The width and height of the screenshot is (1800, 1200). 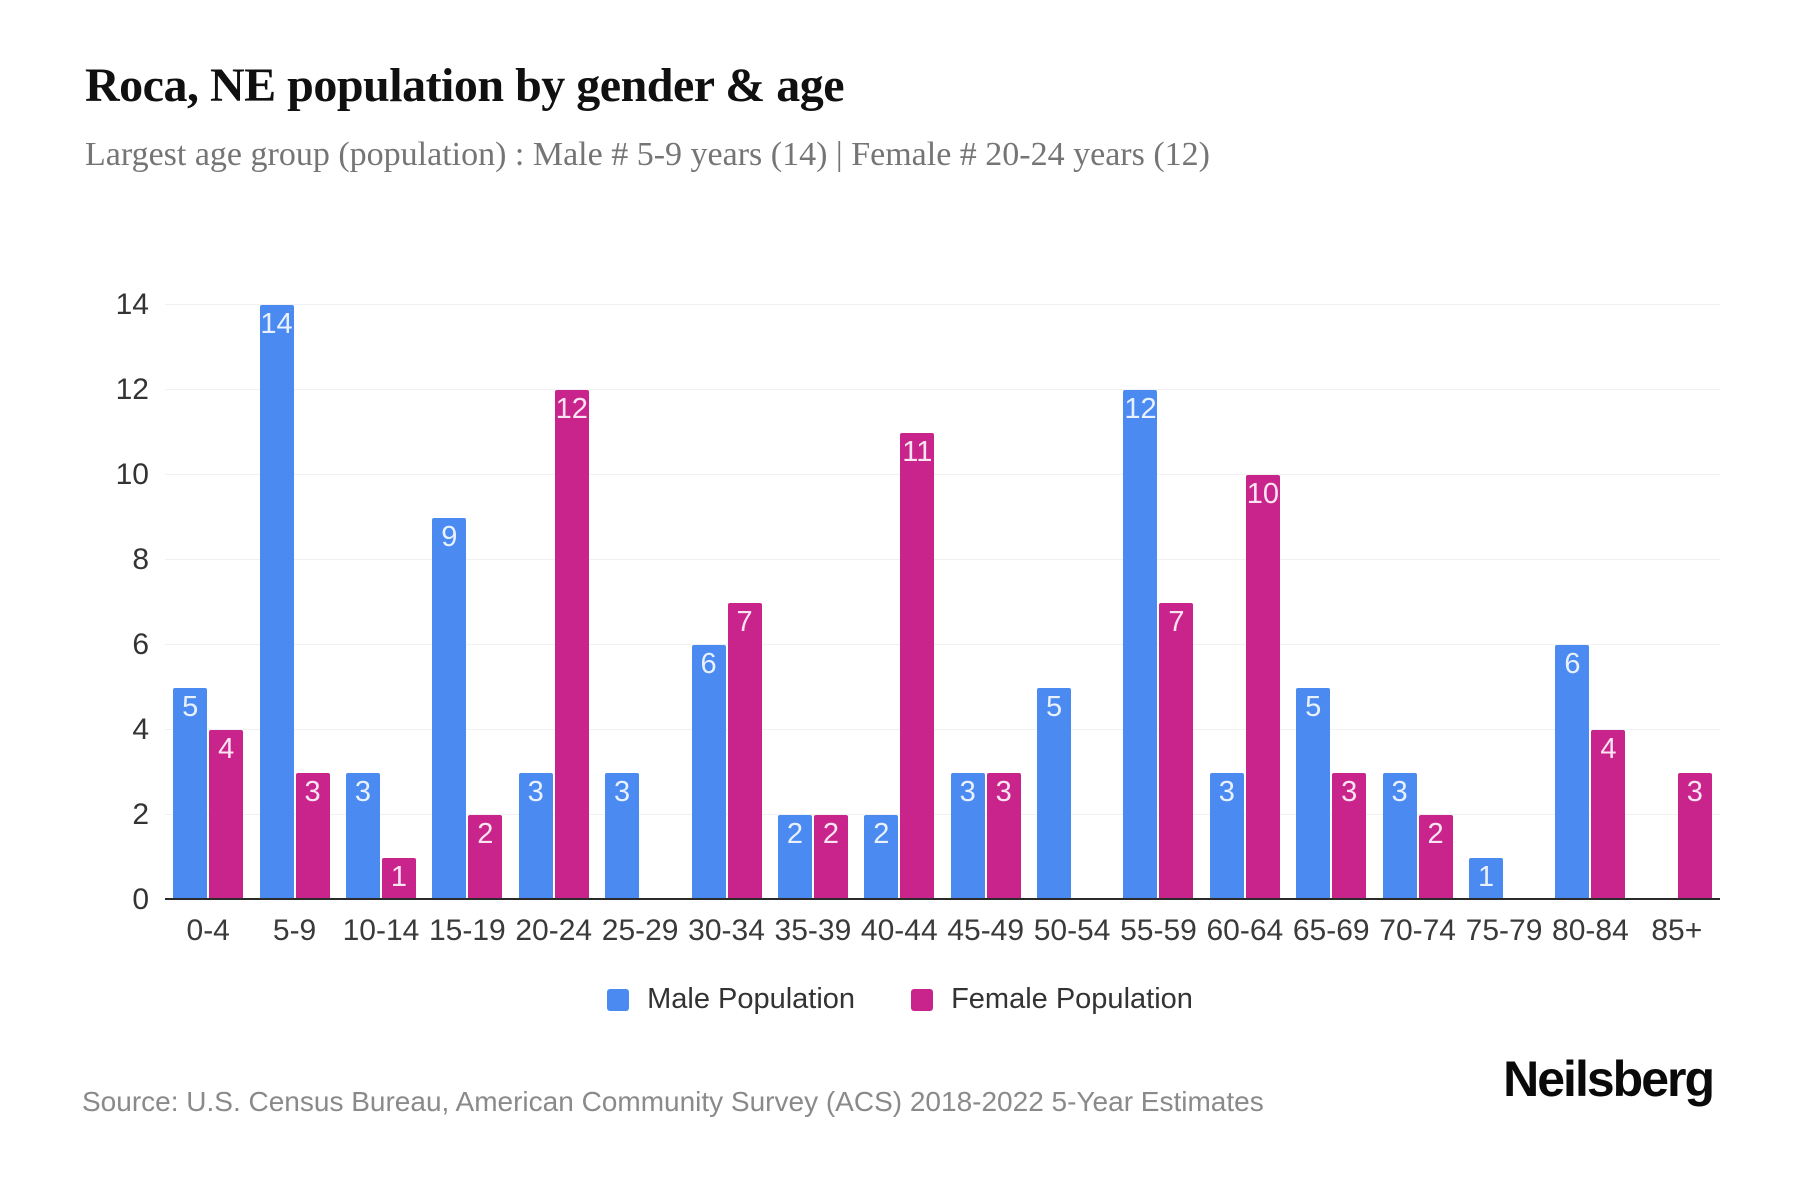 I want to click on bar-slot-male-45-49: 3, so click(x=967, y=602).